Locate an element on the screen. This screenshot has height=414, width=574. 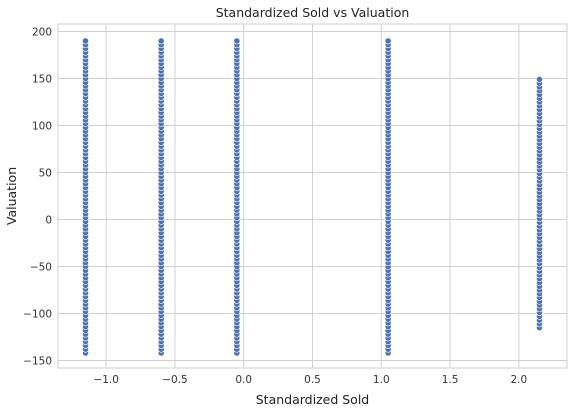
y-tick-label: −150 is located at coordinates (37, 361).